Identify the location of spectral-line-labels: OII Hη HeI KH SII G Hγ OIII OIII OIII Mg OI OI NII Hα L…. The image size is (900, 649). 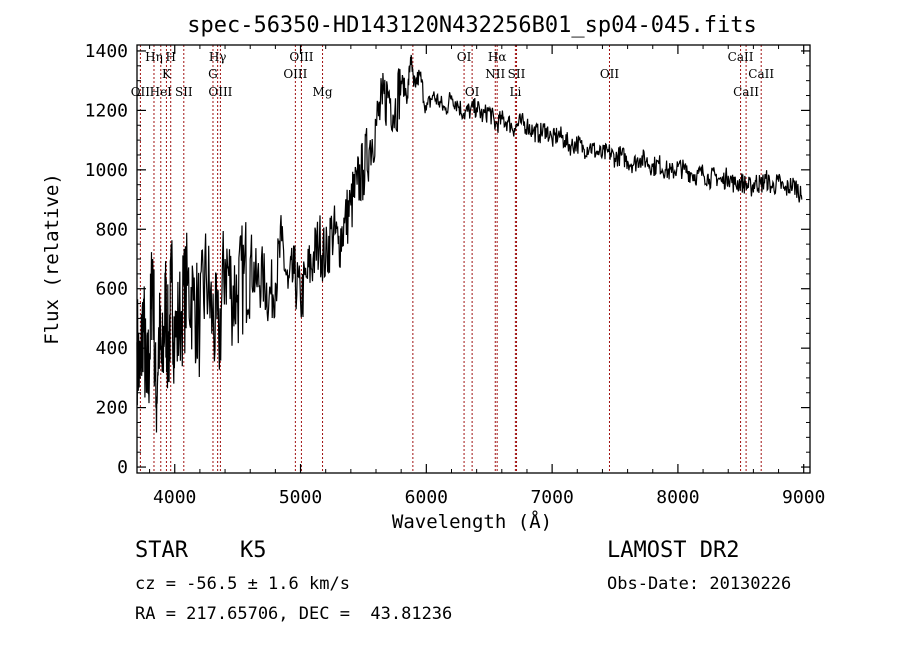
(453, 74).